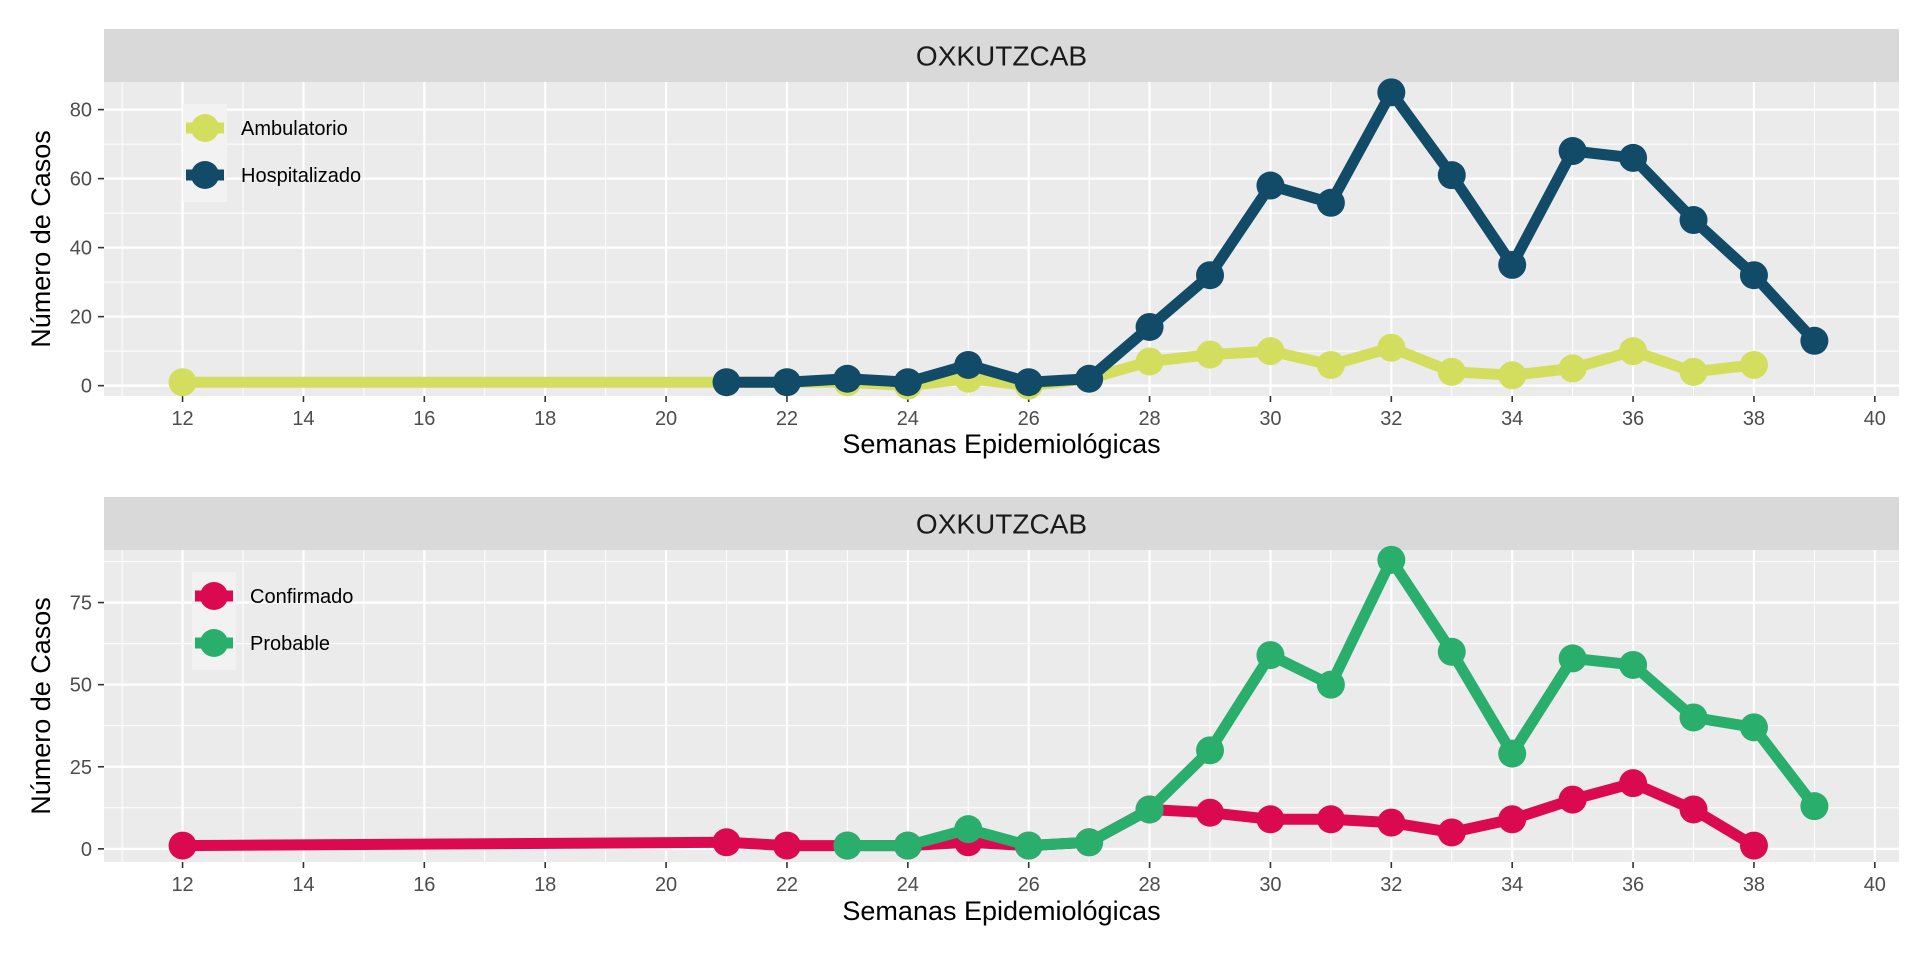  What do you see at coordinates (787, 885) in the screenshot?
I see `x-tick-label: 22` at bounding box center [787, 885].